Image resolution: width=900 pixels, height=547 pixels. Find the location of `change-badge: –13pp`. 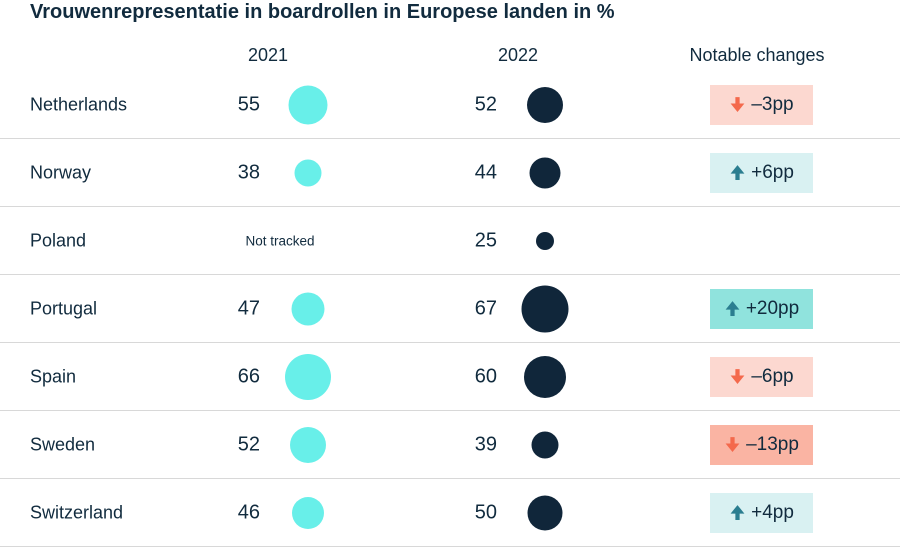

change-badge: –13pp is located at coordinates (761, 444).